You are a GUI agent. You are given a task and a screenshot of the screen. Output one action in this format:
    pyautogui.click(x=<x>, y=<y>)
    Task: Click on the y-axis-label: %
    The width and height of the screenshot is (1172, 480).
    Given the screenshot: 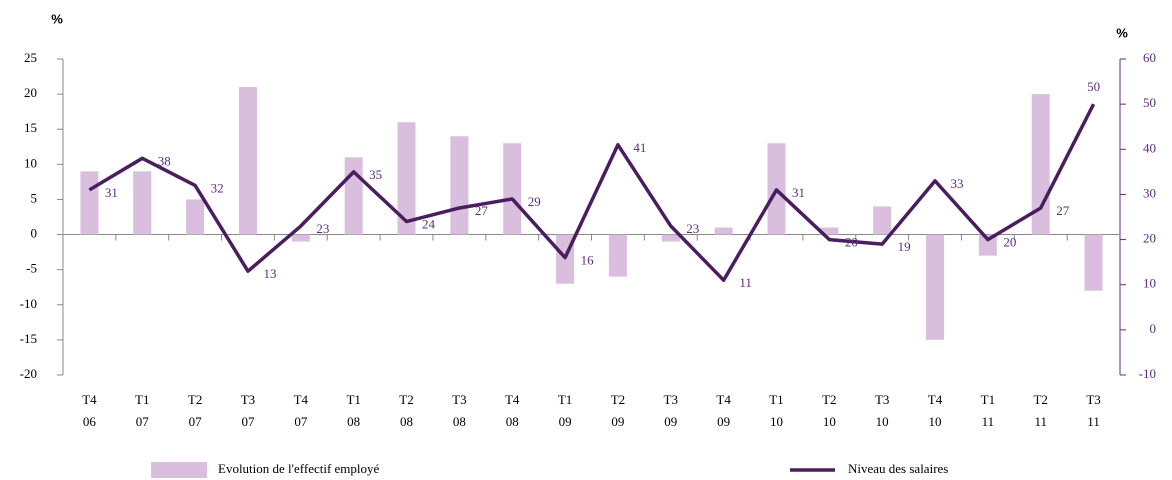 What is the action you would take?
    pyautogui.click(x=57, y=18)
    